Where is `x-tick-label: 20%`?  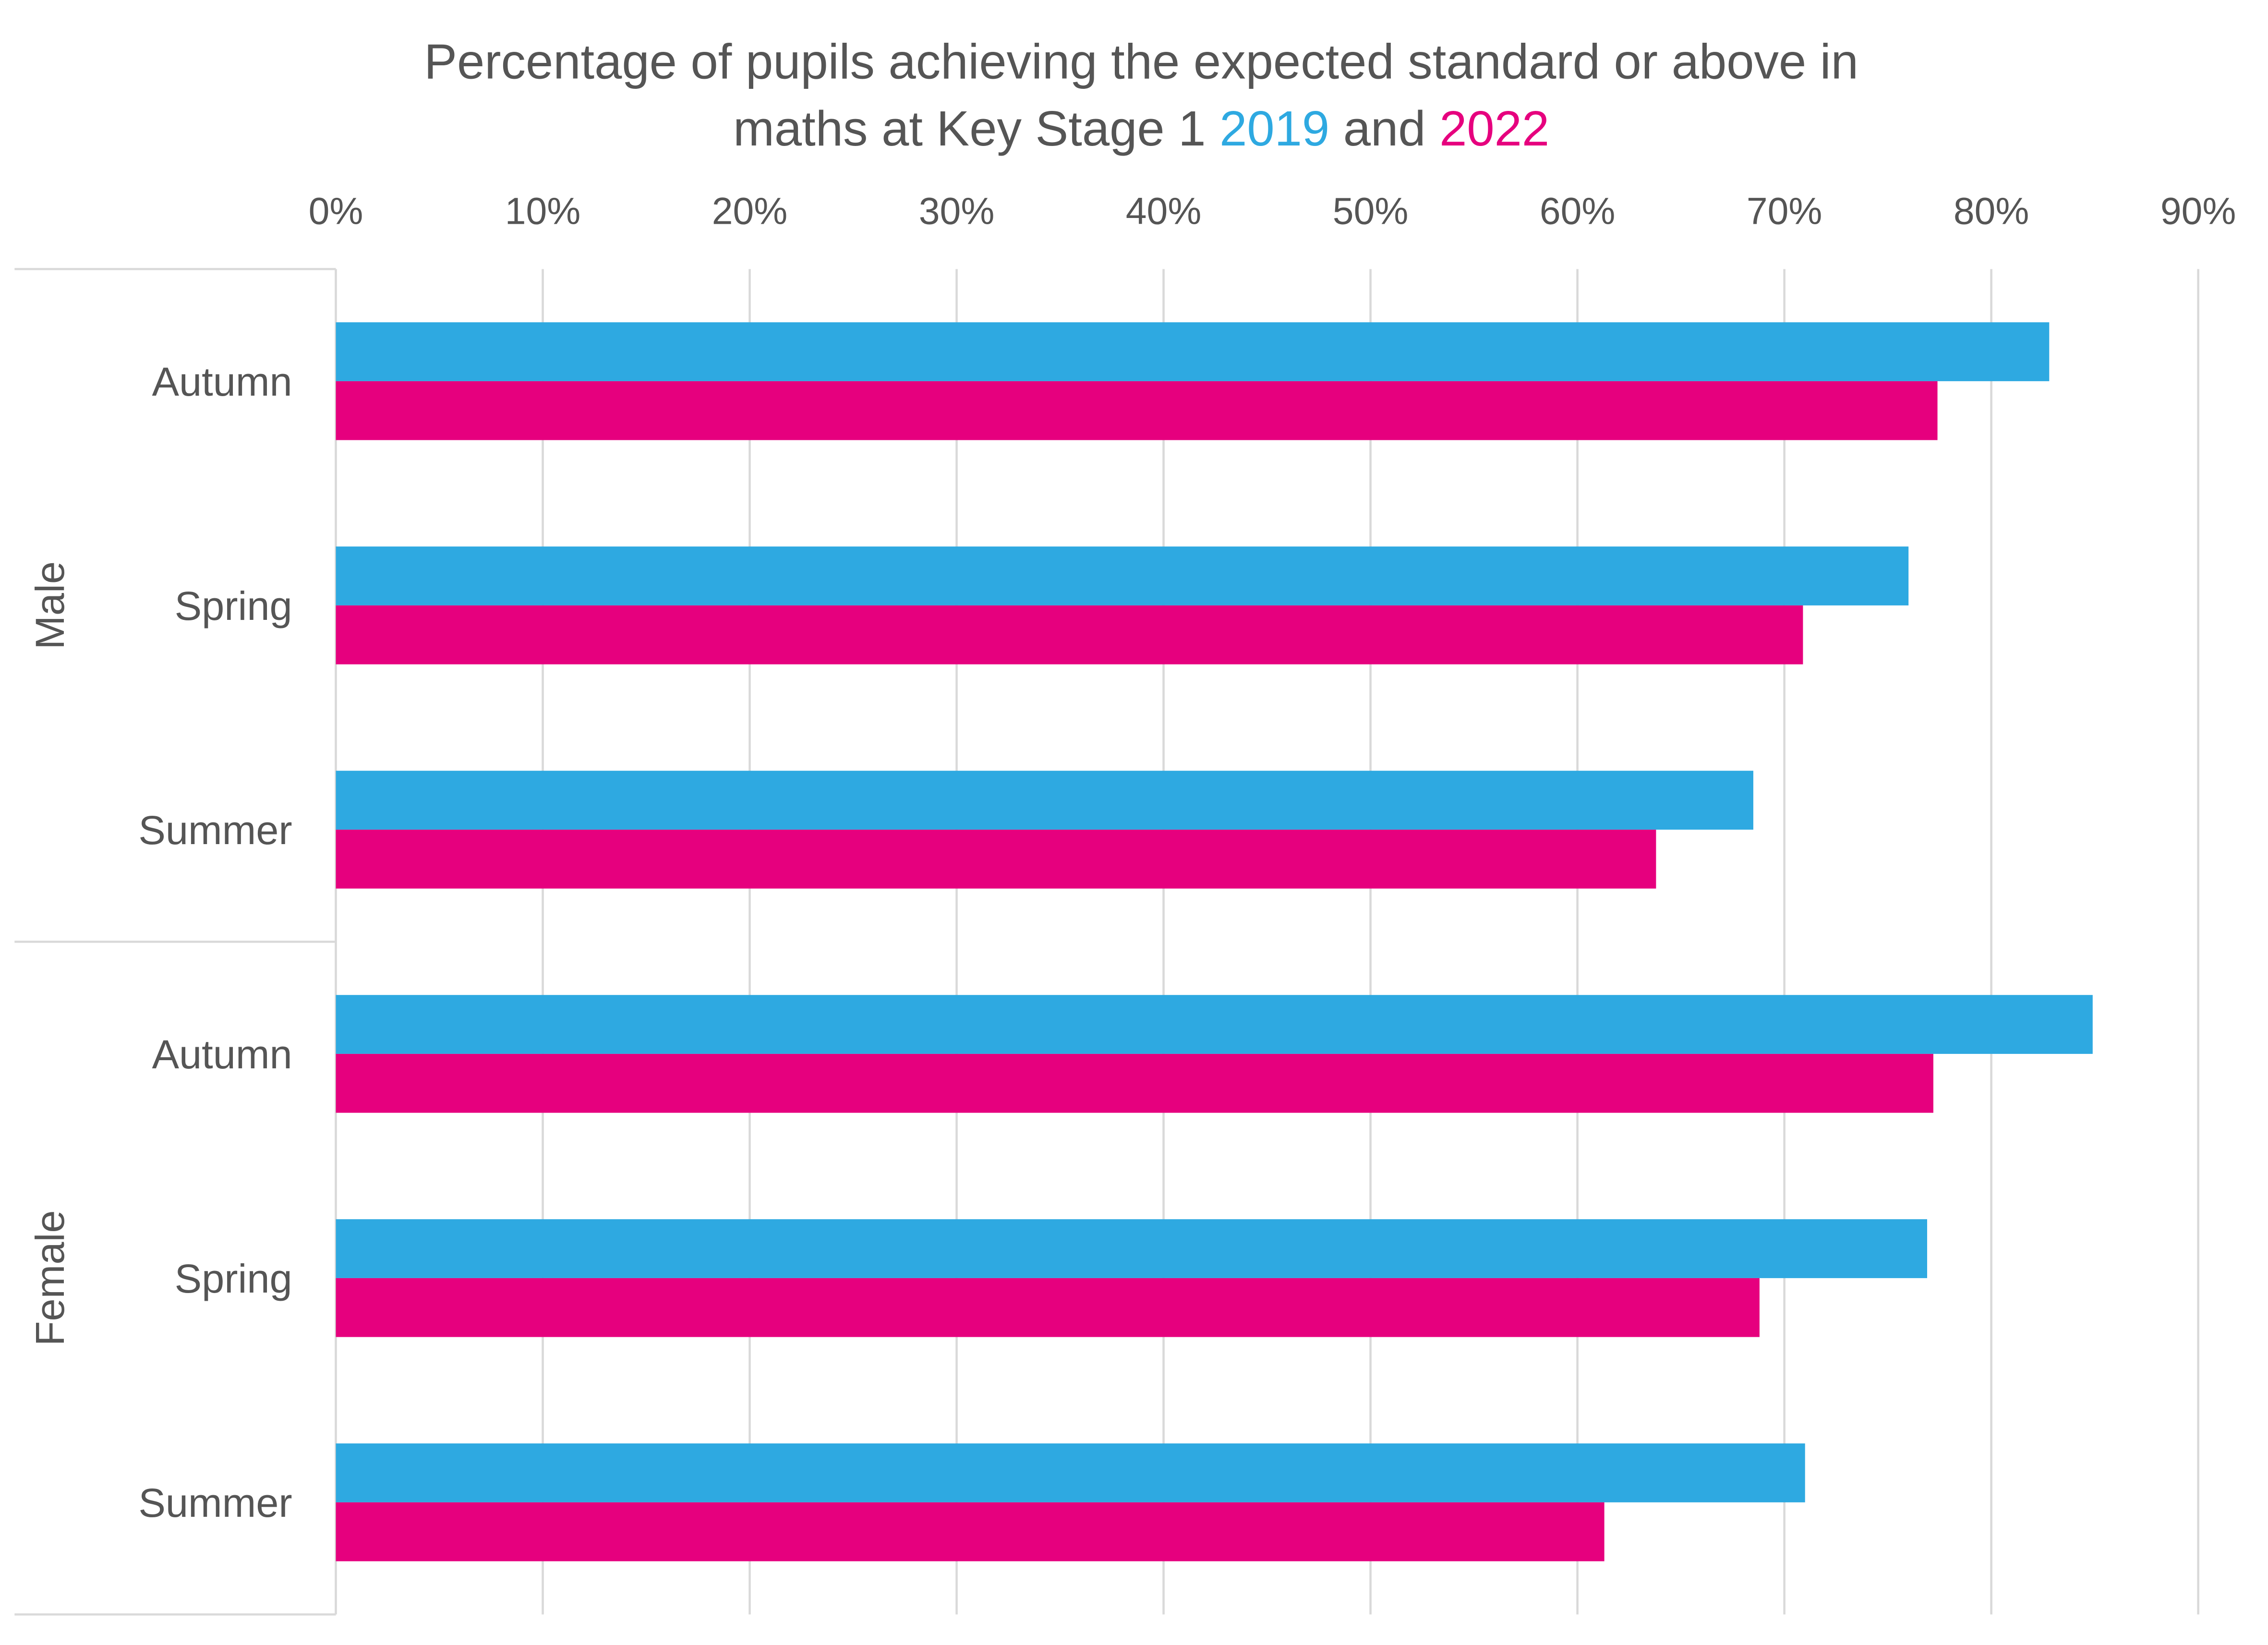
x-tick-label: 20% is located at coordinates (750, 211).